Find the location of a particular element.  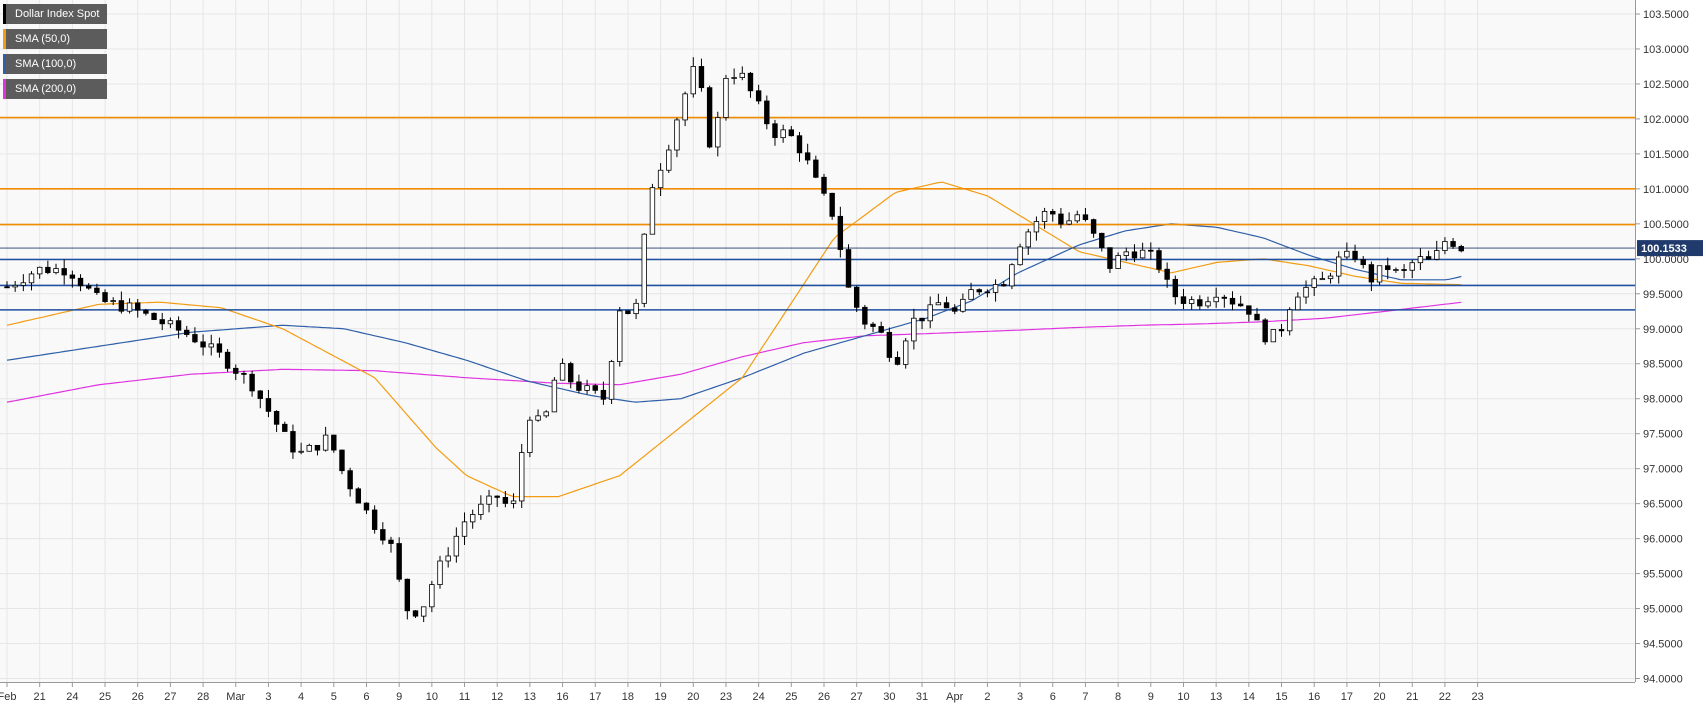

legend-swatch is located at coordinates (4, 39).